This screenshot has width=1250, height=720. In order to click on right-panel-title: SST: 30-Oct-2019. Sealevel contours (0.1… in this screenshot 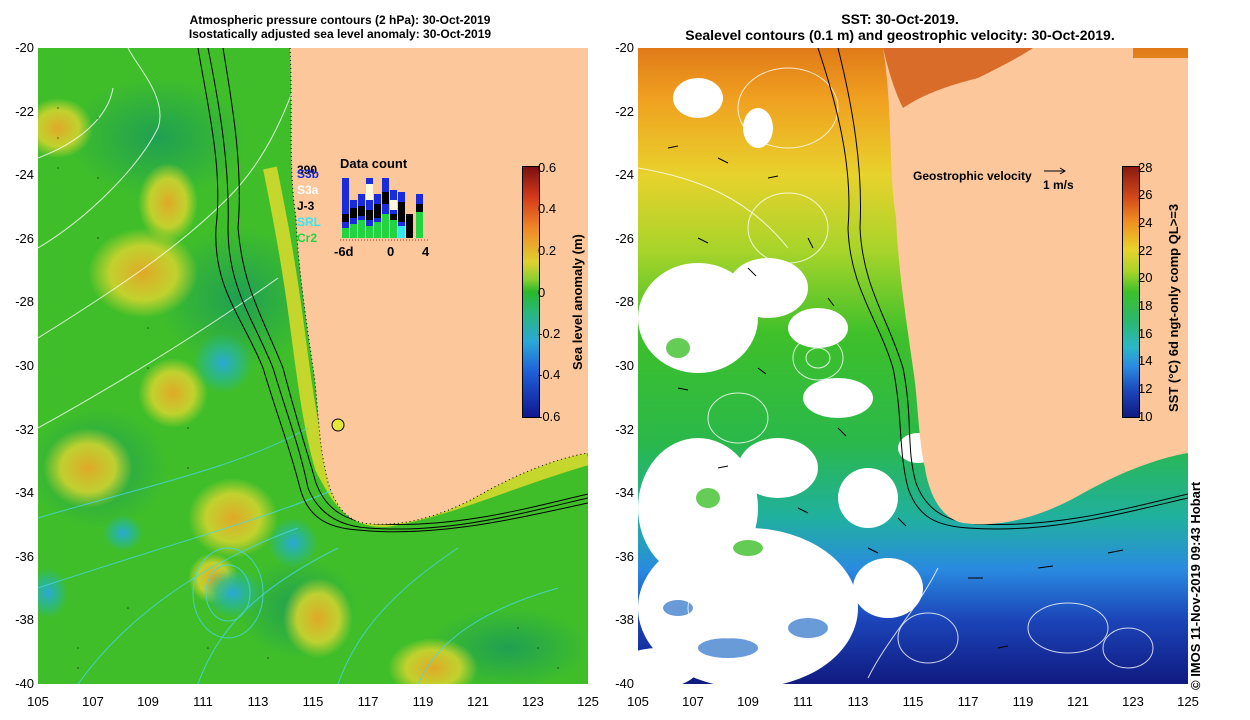, I will do `click(900, 27)`.